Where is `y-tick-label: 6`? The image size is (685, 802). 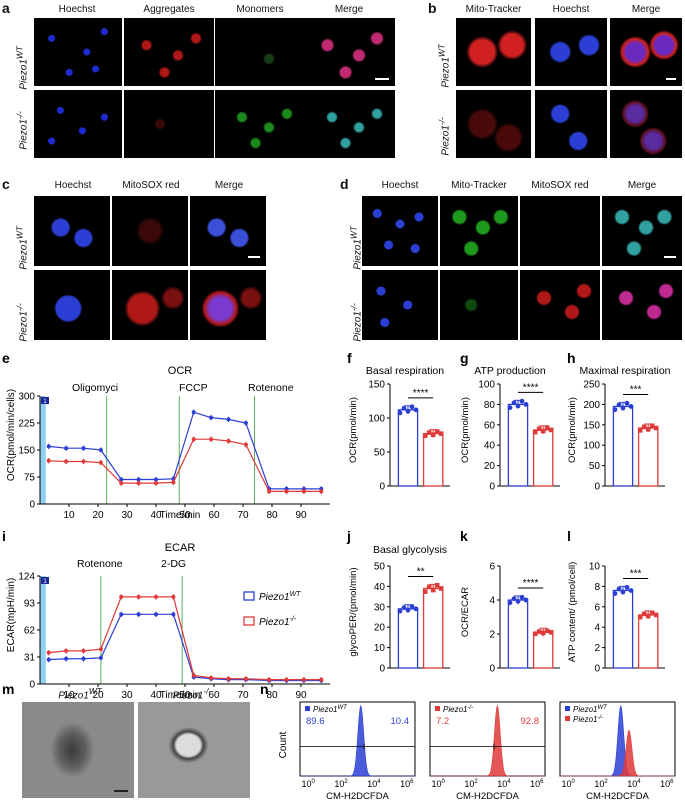
y-tick-label: 6 is located at coordinates (597, 607).